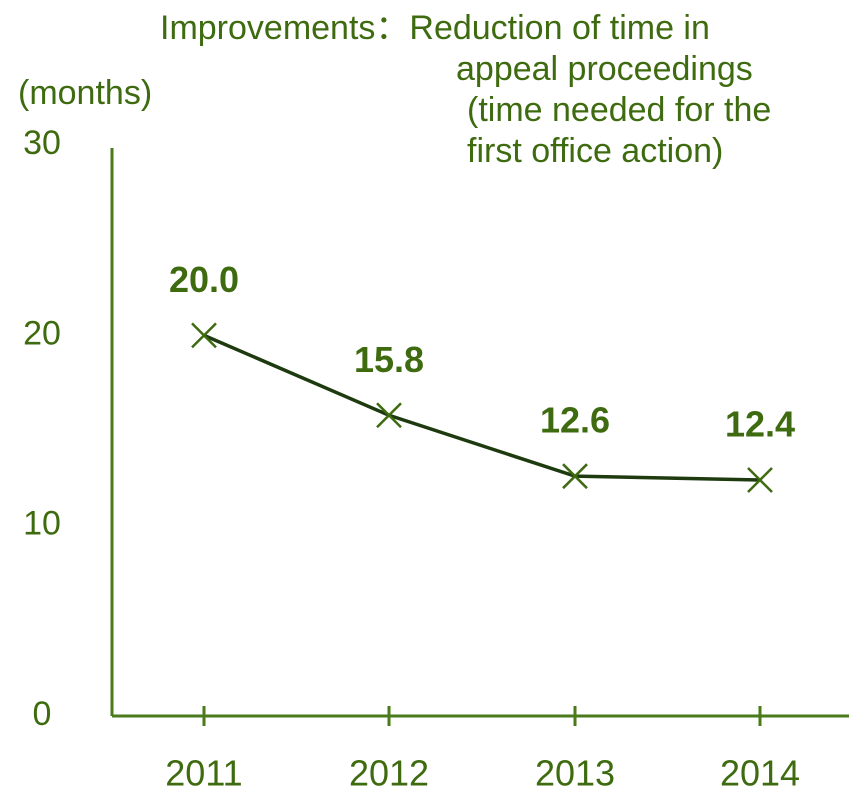 This screenshot has height=795, width=849. What do you see at coordinates (619, 110) in the screenshot?
I see `chart-title: (time needed for the` at bounding box center [619, 110].